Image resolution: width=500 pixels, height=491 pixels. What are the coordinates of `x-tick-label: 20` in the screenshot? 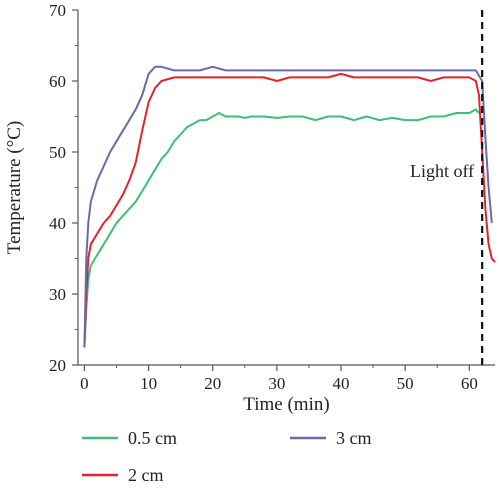 It's located at (212, 383).